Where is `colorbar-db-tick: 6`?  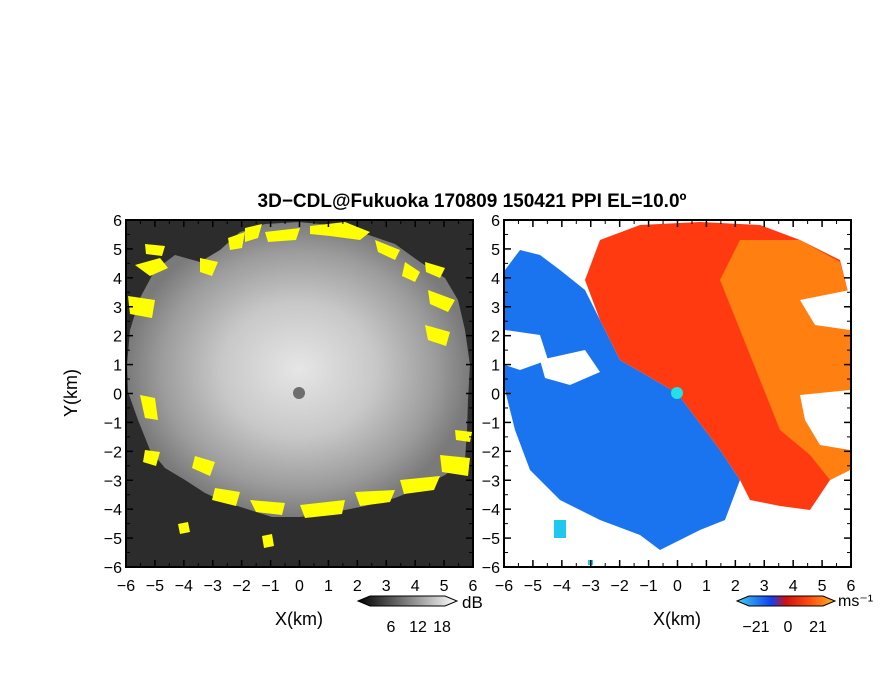
colorbar-db-tick: 6 is located at coordinates (391, 627).